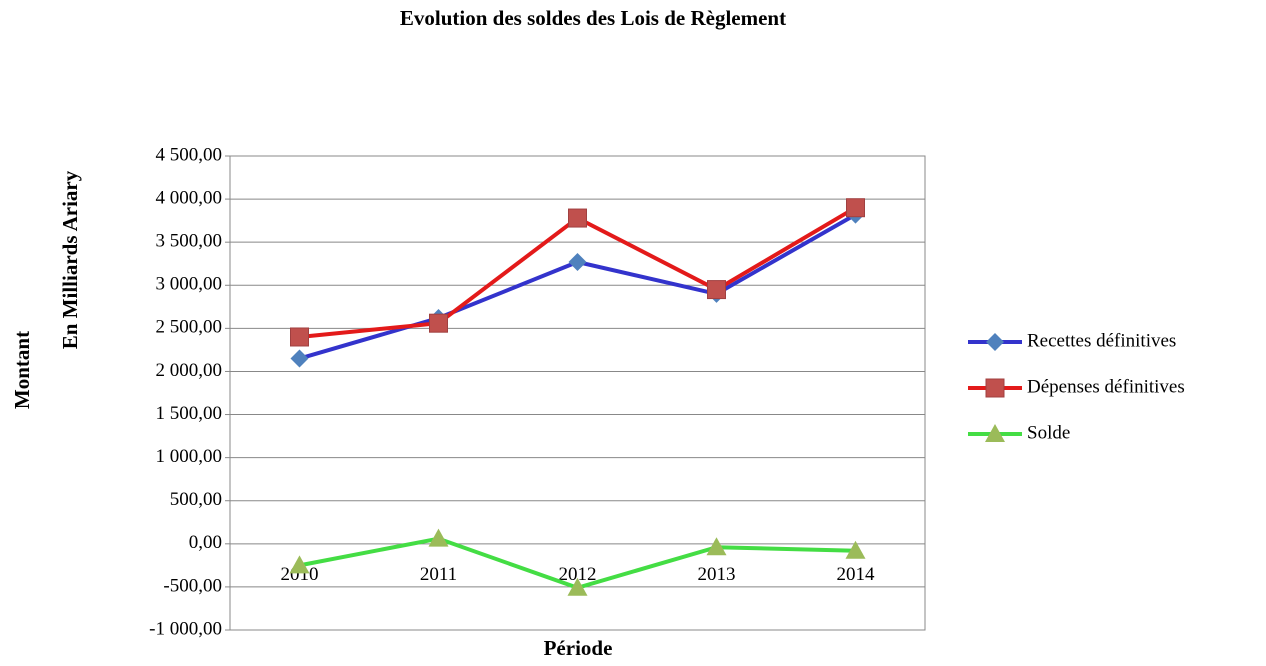 This screenshot has width=1266, height=666. What do you see at coordinates (189, 284) in the screenshot?
I see `y-tick-label: 3 000,00` at bounding box center [189, 284].